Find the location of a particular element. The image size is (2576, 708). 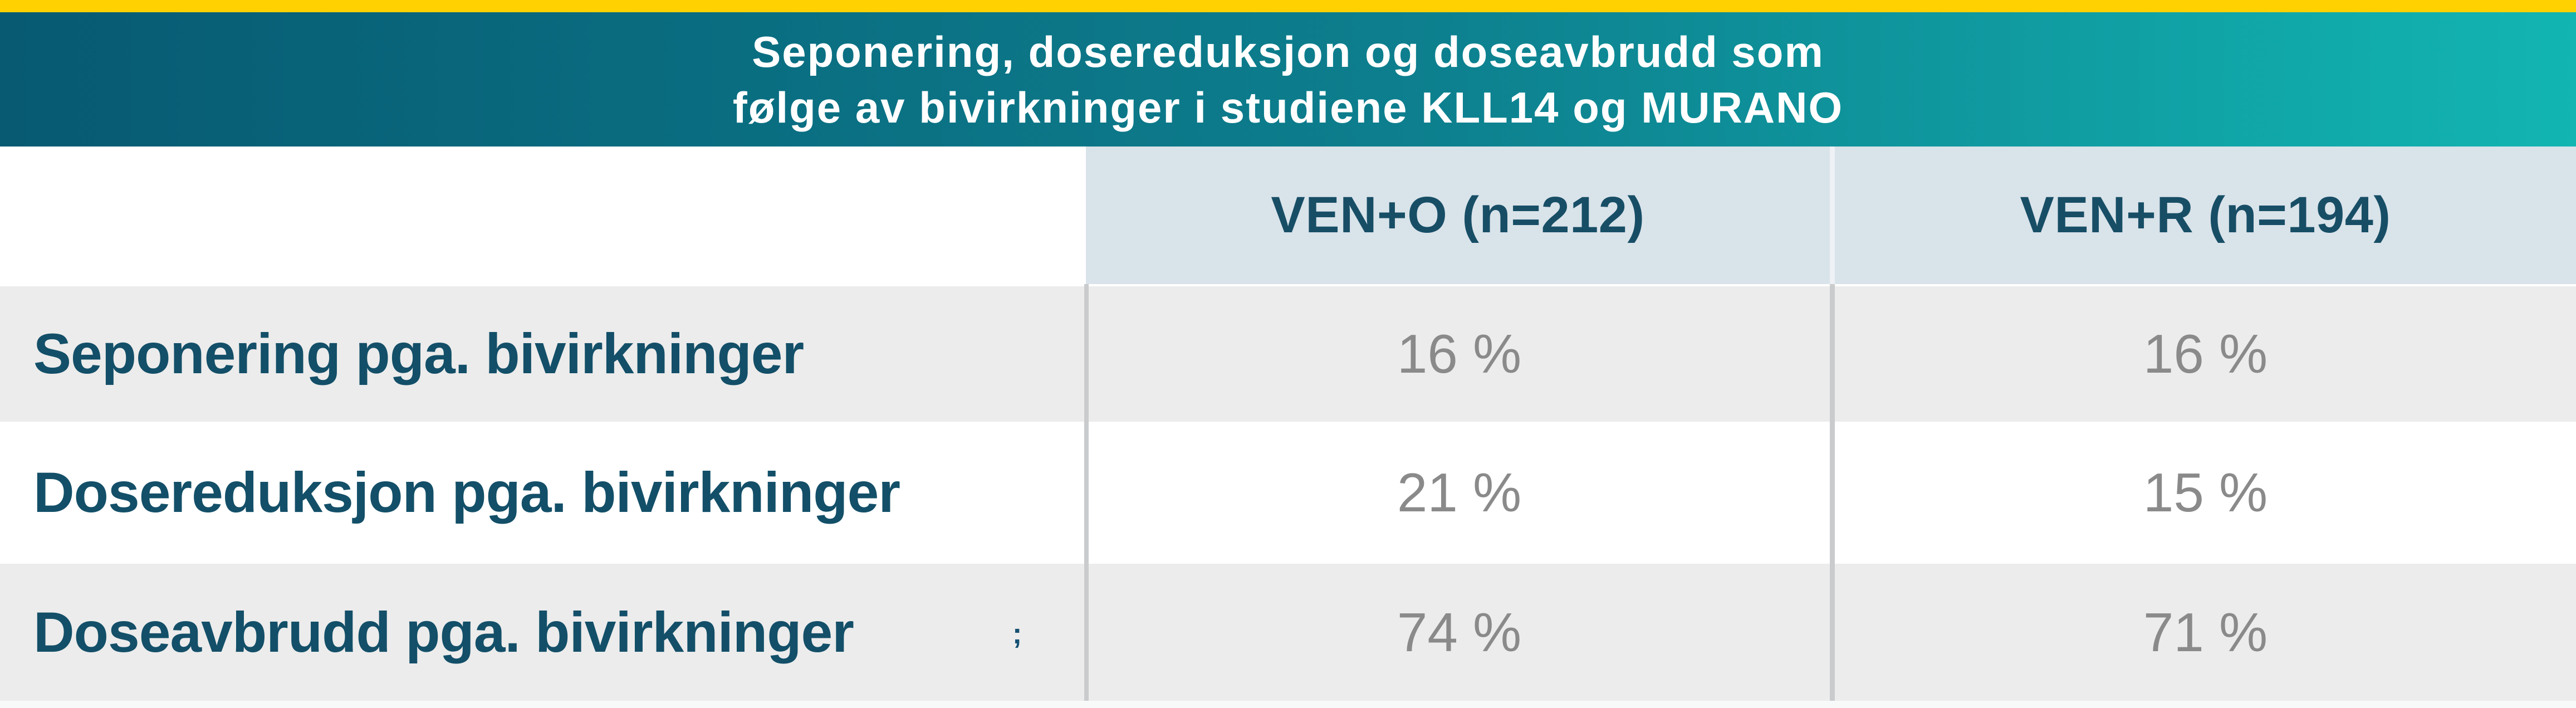

column-header-ven-r: VEN+R (n=194) is located at coordinates (2205, 215).